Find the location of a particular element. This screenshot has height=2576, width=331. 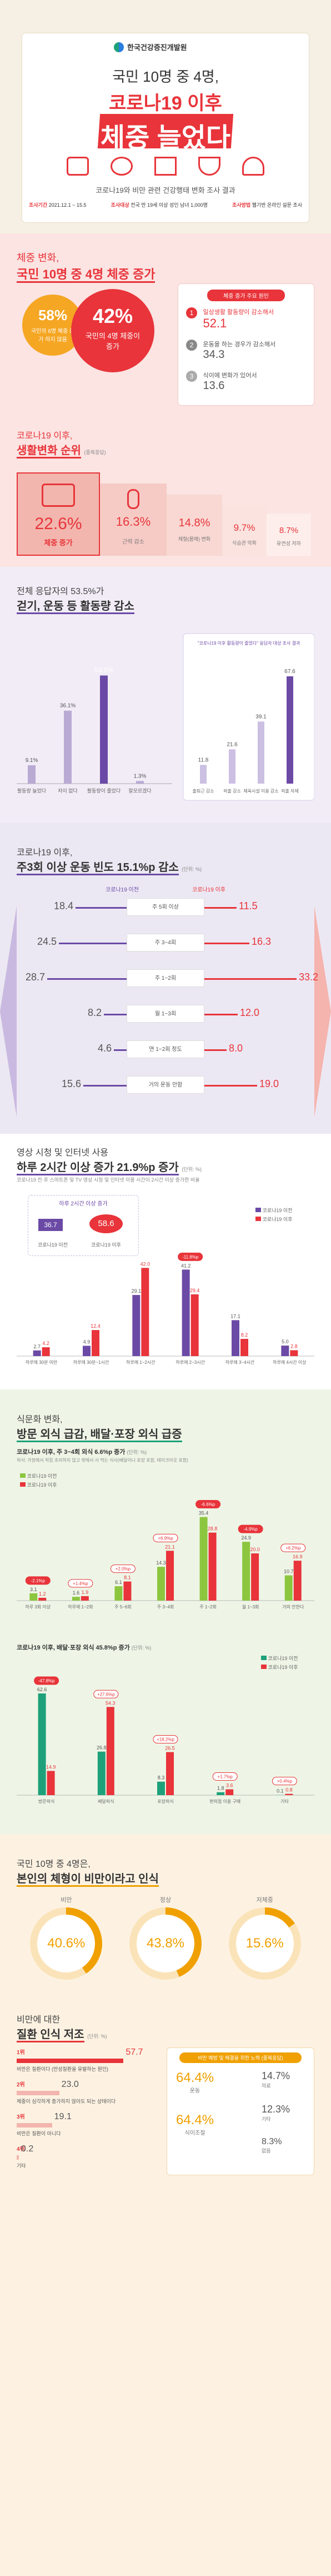

act-val-2: 53.5% is located at coordinates (103, 670).